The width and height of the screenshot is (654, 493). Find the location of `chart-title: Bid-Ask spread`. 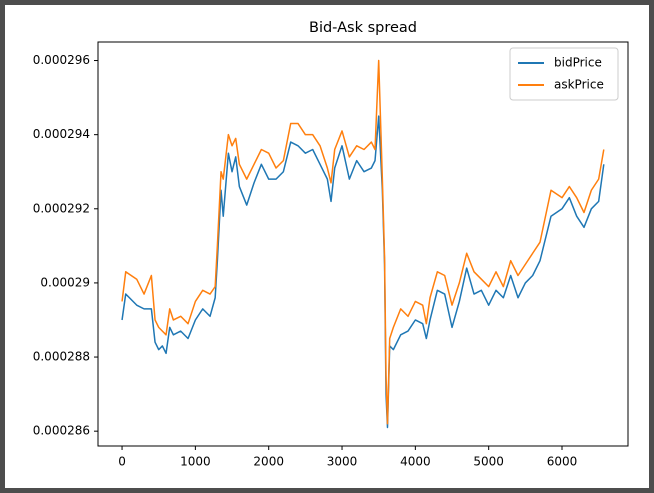

chart-title: Bid-Ask spread is located at coordinates (363, 28).